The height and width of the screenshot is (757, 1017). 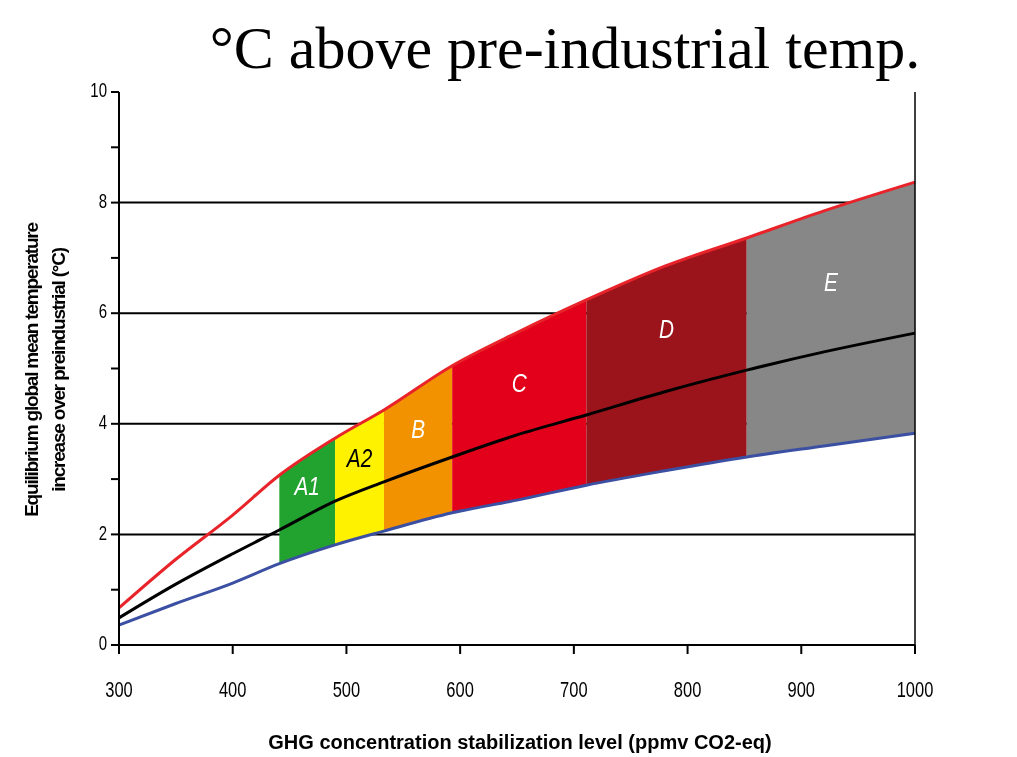 What do you see at coordinates (306, 486) in the screenshot?
I see `band-label: A1` at bounding box center [306, 486].